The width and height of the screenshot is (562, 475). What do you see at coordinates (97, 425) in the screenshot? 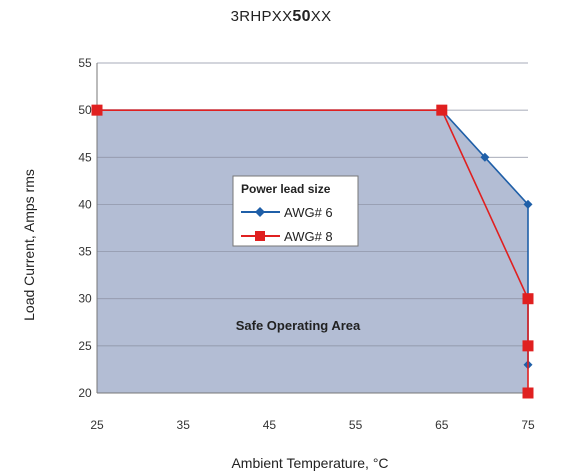
I see `x-tick-label: 25` at bounding box center [97, 425].